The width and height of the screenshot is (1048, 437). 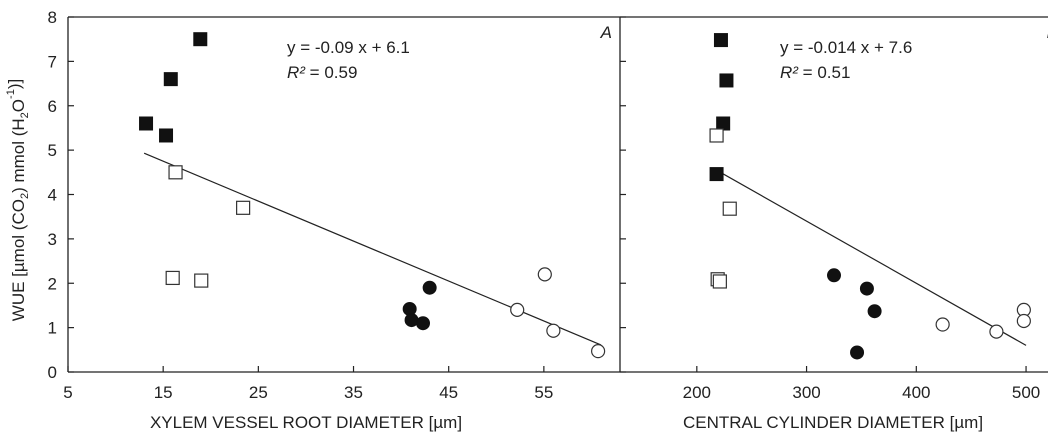 What do you see at coordinates (52, 61) in the screenshot?
I see `y-tick-label: 7` at bounding box center [52, 61].